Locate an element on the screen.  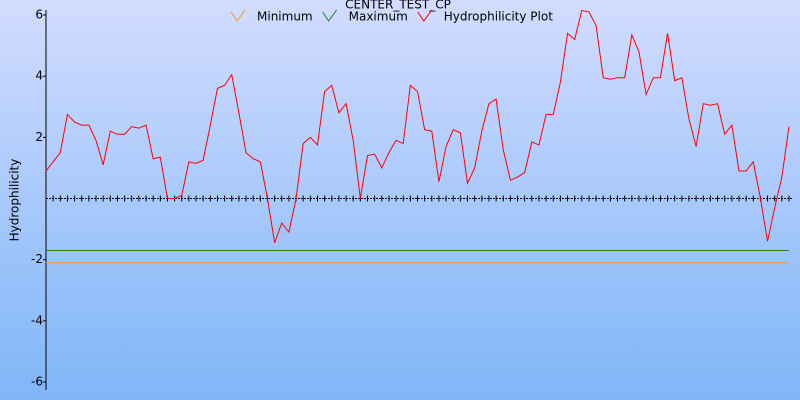
y-tick-label: -2 is located at coordinates (37, 259).